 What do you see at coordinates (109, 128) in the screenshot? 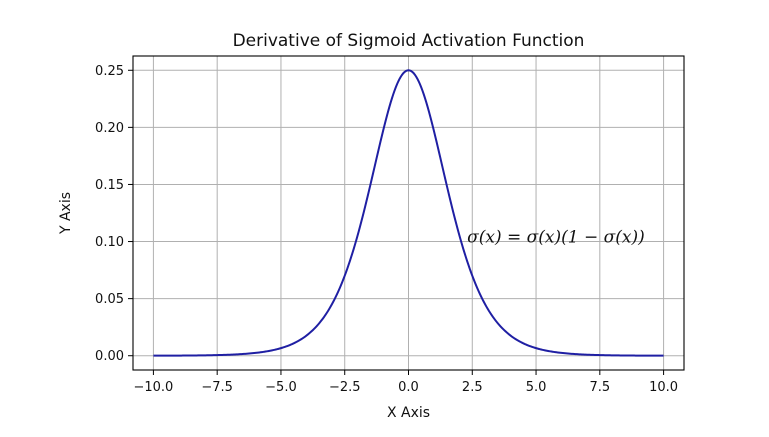
I see `y-tick-label: 0.20` at bounding box center [109, 128].